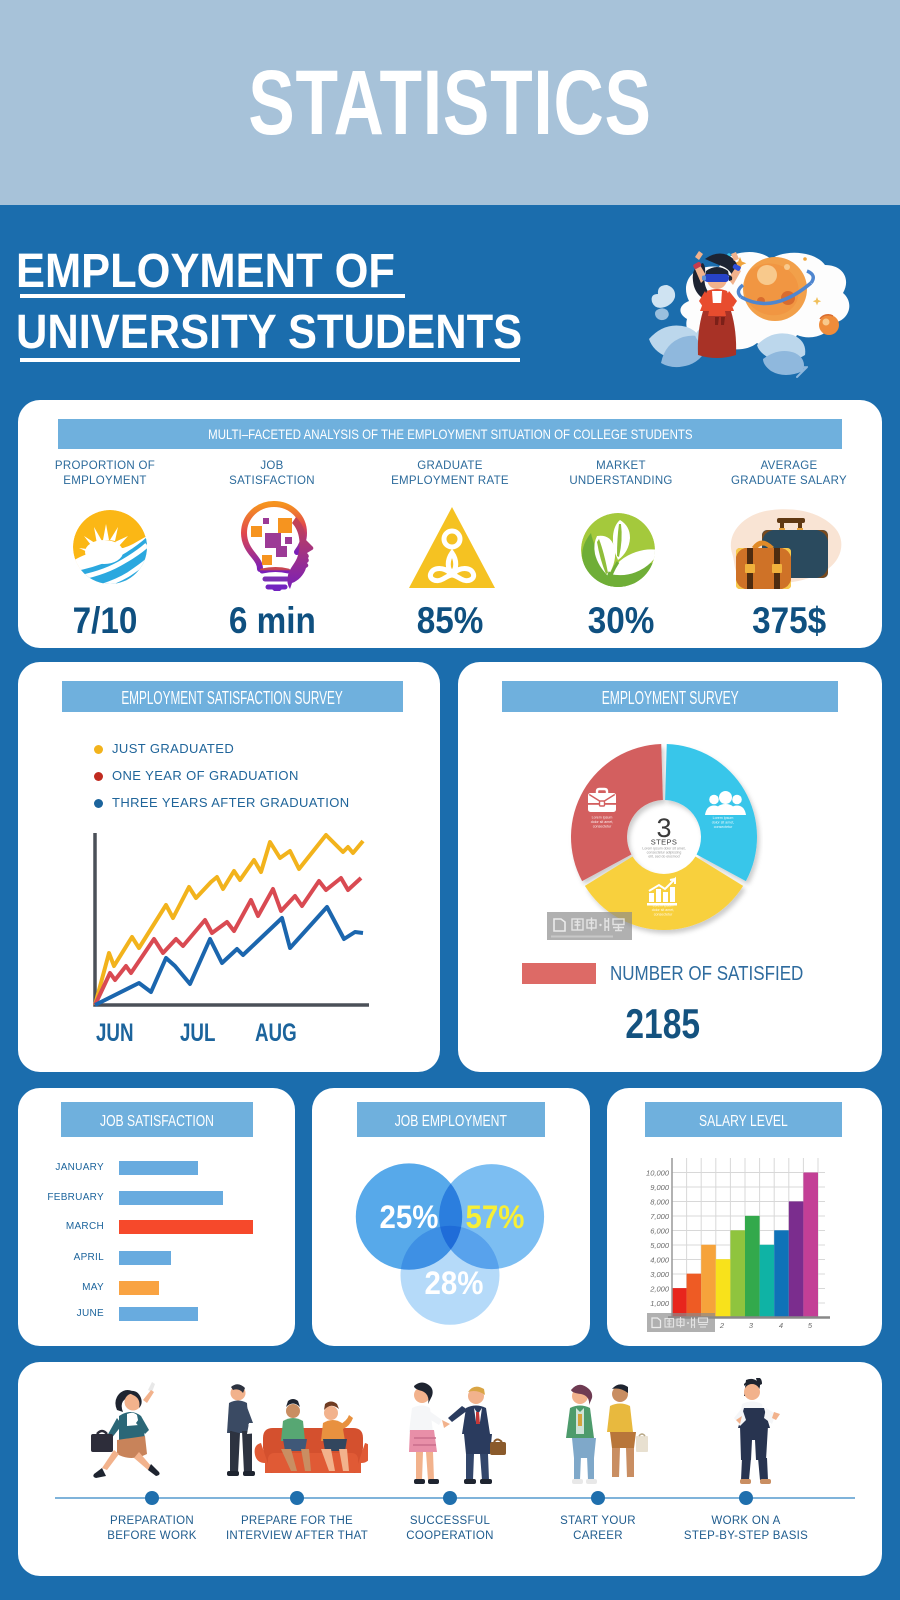  What do you see at coordinates (664, 853) in the screenshot?
I see `svg-text: consectetur adipiscing` at bounding box center [664, 853].